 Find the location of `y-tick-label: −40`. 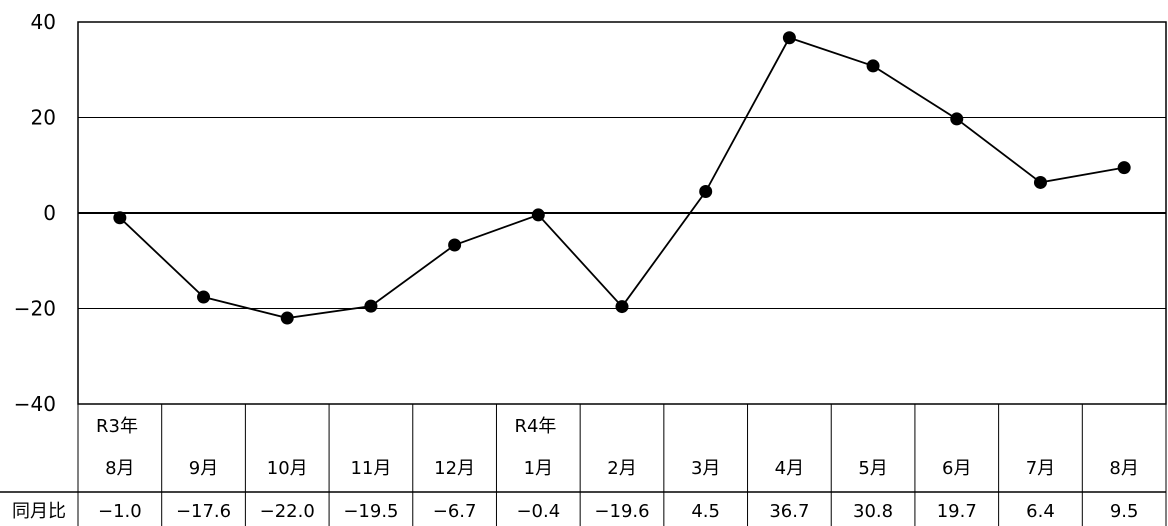

y-tick-label: −40 is located at coordinates (35, 404).